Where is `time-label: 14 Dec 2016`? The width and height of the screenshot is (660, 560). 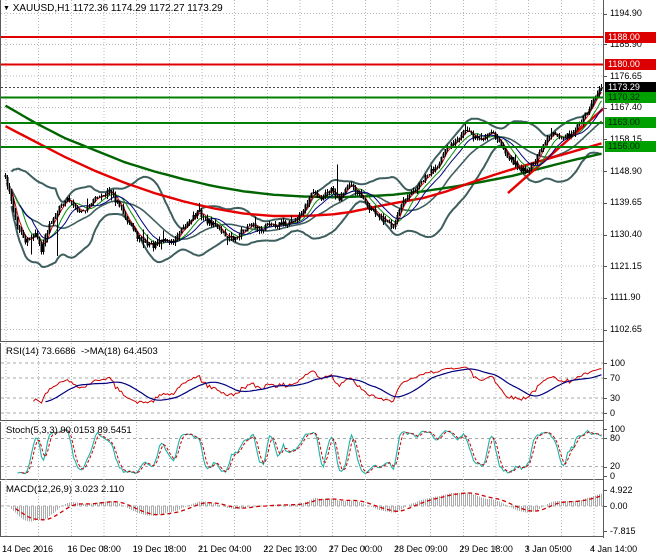 time-label: 14 Dec 2016 is located at coordinates (28, 549).